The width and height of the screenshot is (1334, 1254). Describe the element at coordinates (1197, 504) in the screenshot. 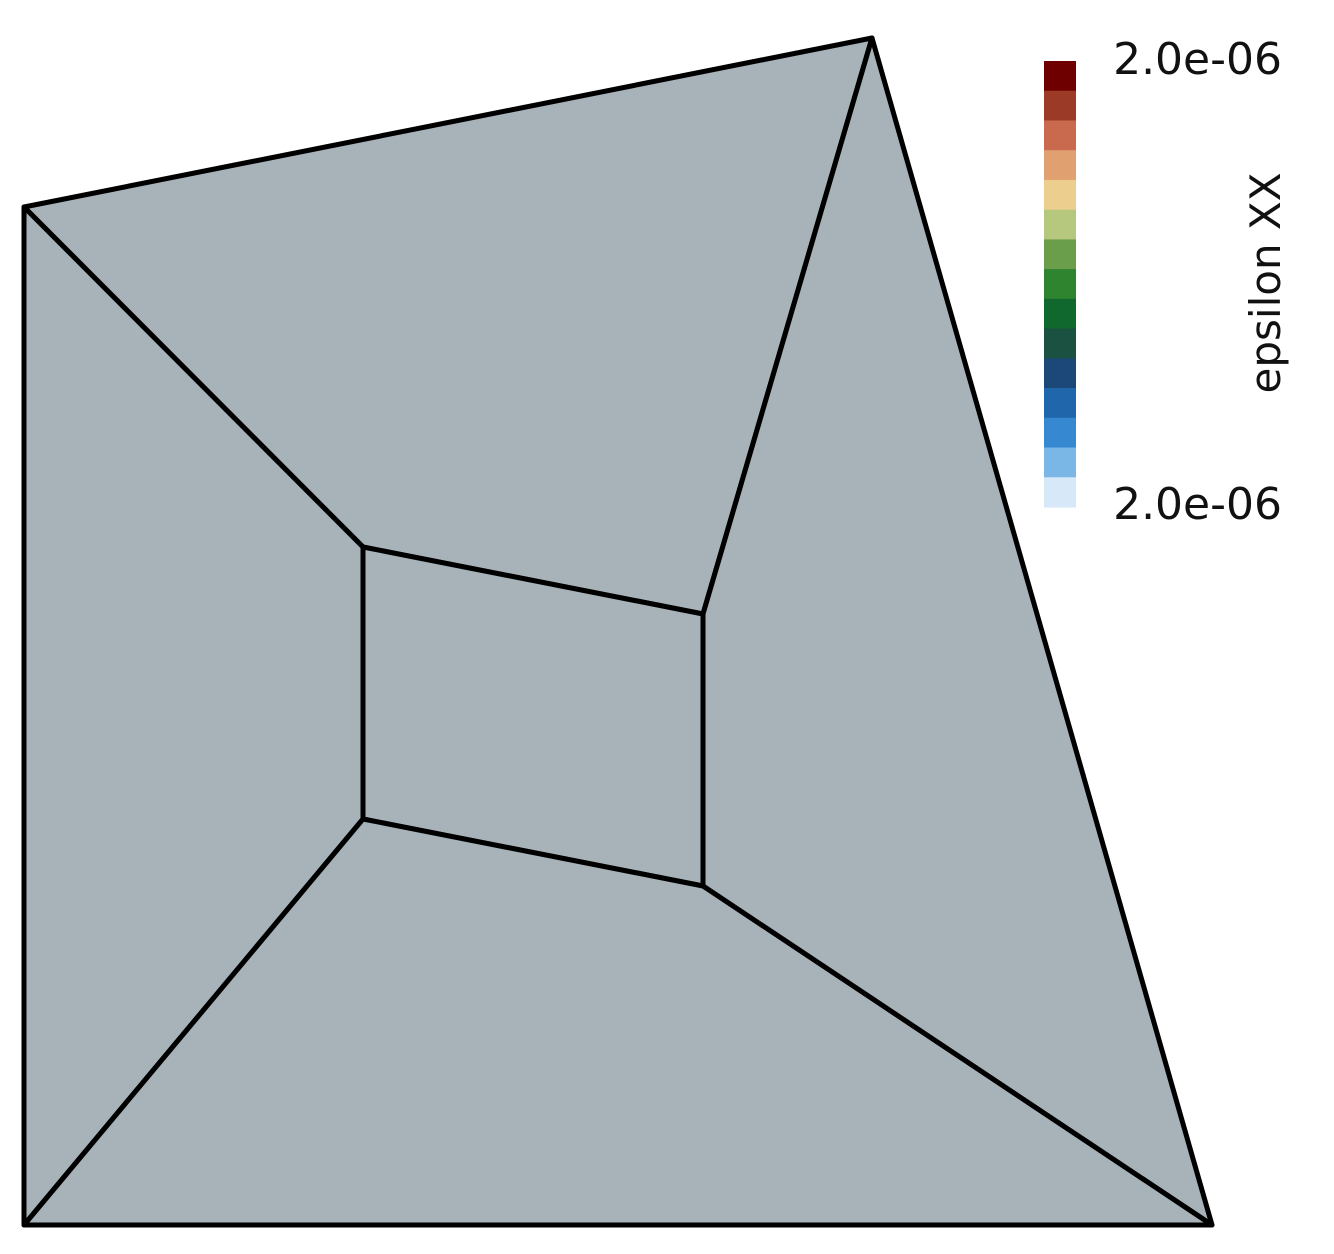

I see `colorbar-min-label: 2.0e-06` at that location.